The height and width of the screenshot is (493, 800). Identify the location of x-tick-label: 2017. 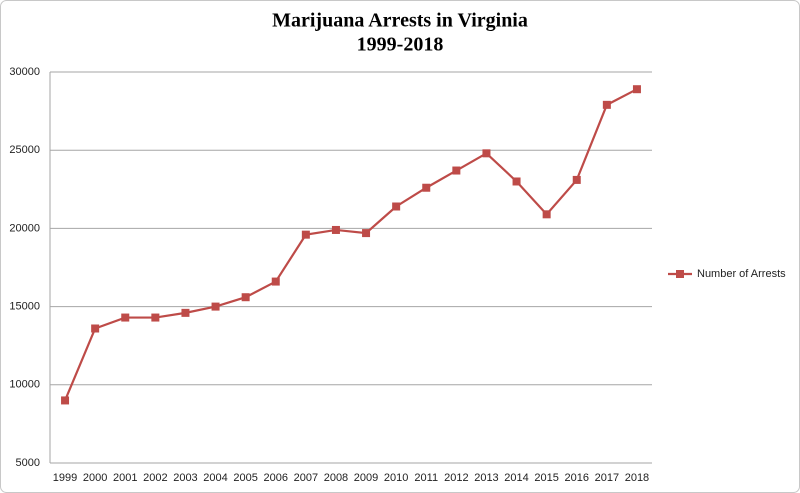
(607, 478).